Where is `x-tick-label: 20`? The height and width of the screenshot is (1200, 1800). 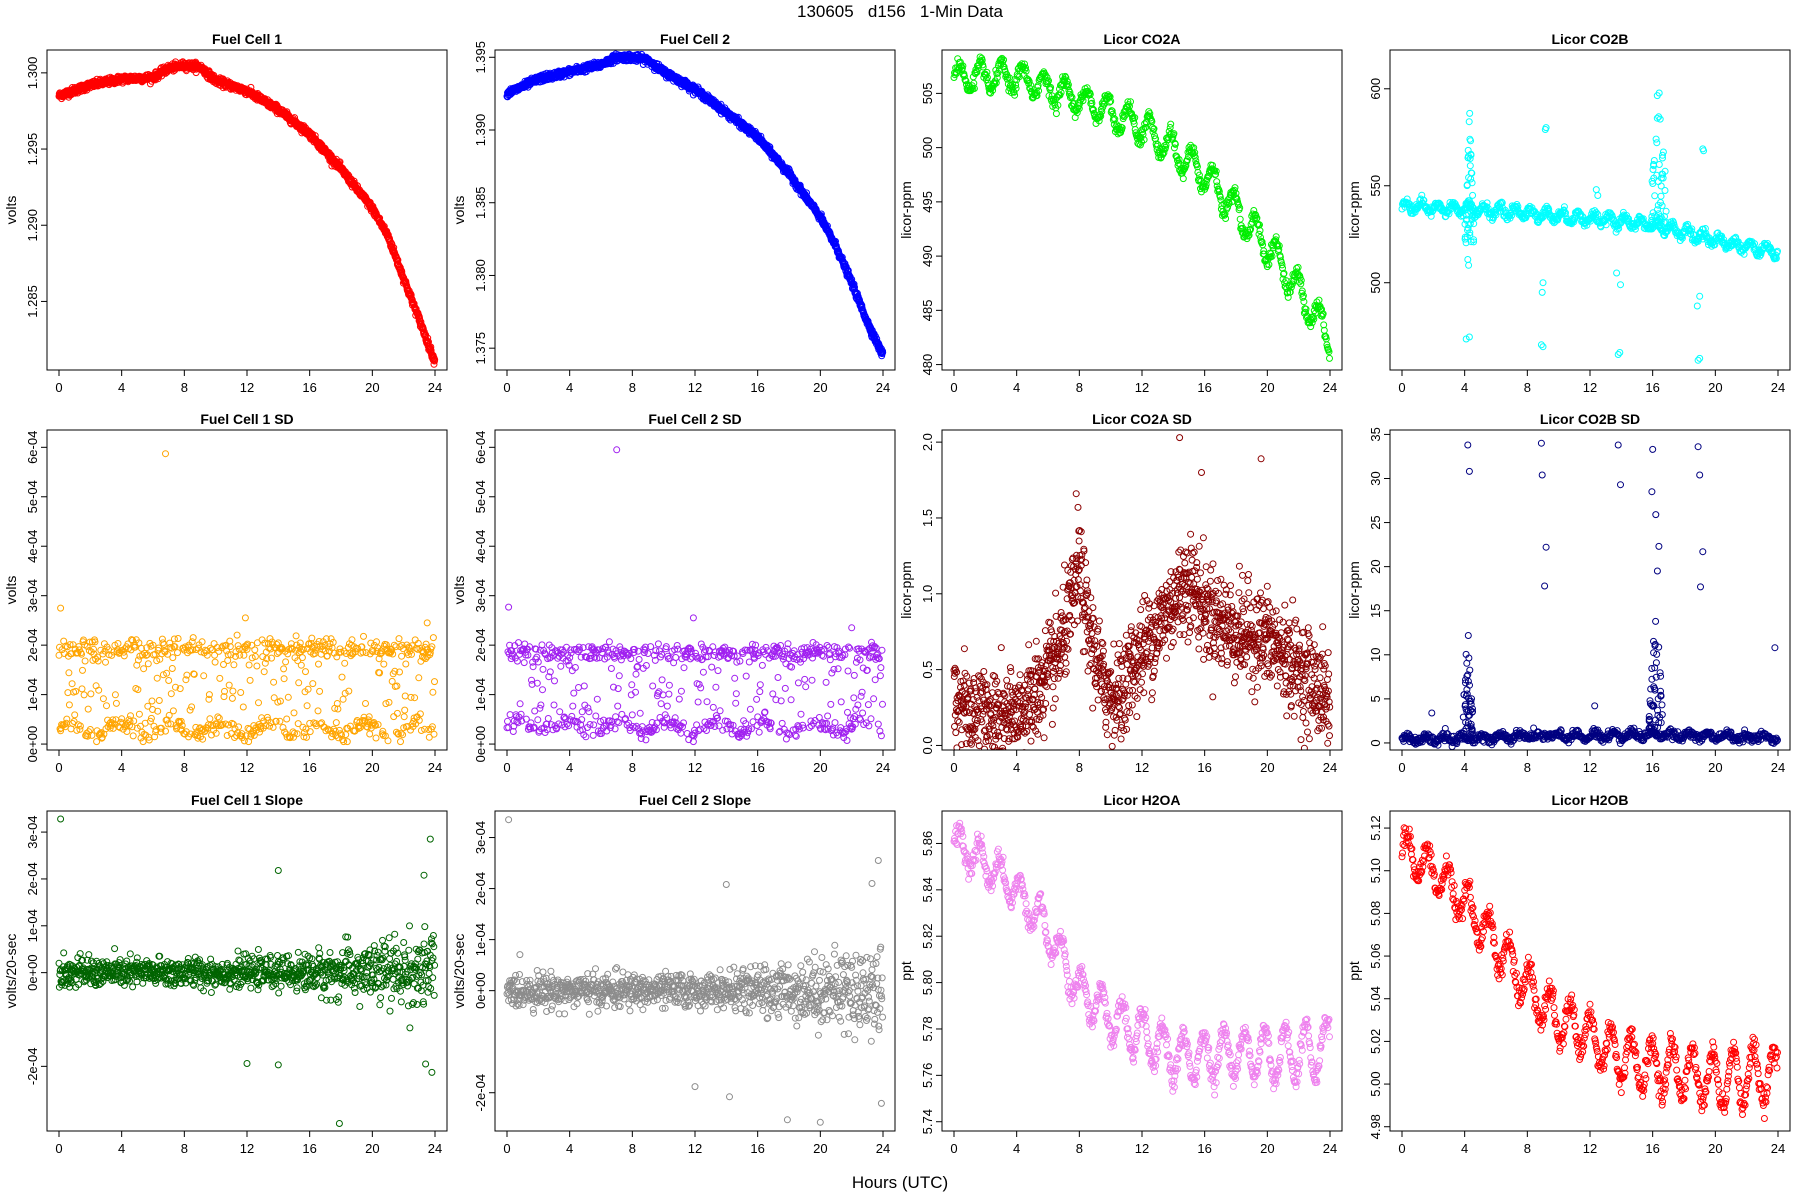 x-tick-label: 20 is located at coordinates (372, 387).